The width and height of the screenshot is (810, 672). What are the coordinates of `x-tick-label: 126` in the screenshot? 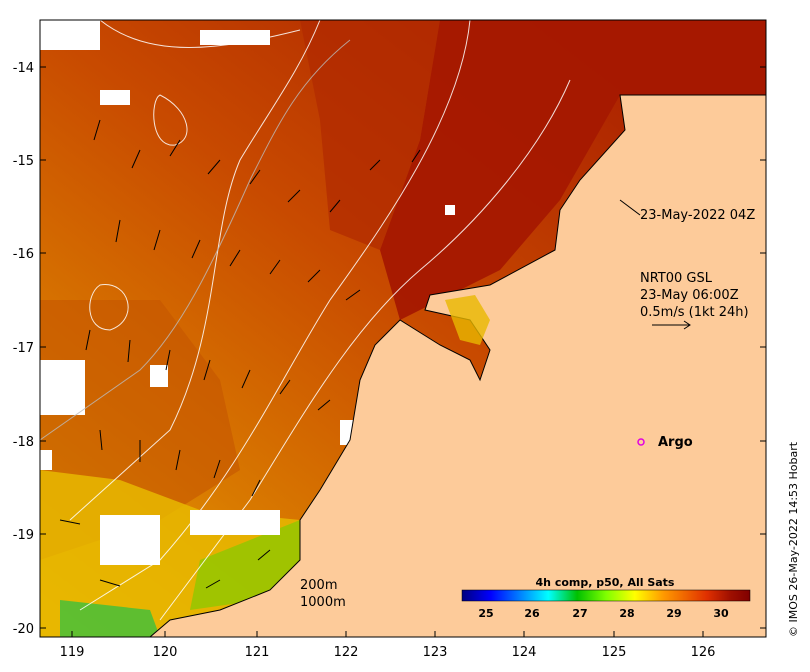 It's located at (703, 652).